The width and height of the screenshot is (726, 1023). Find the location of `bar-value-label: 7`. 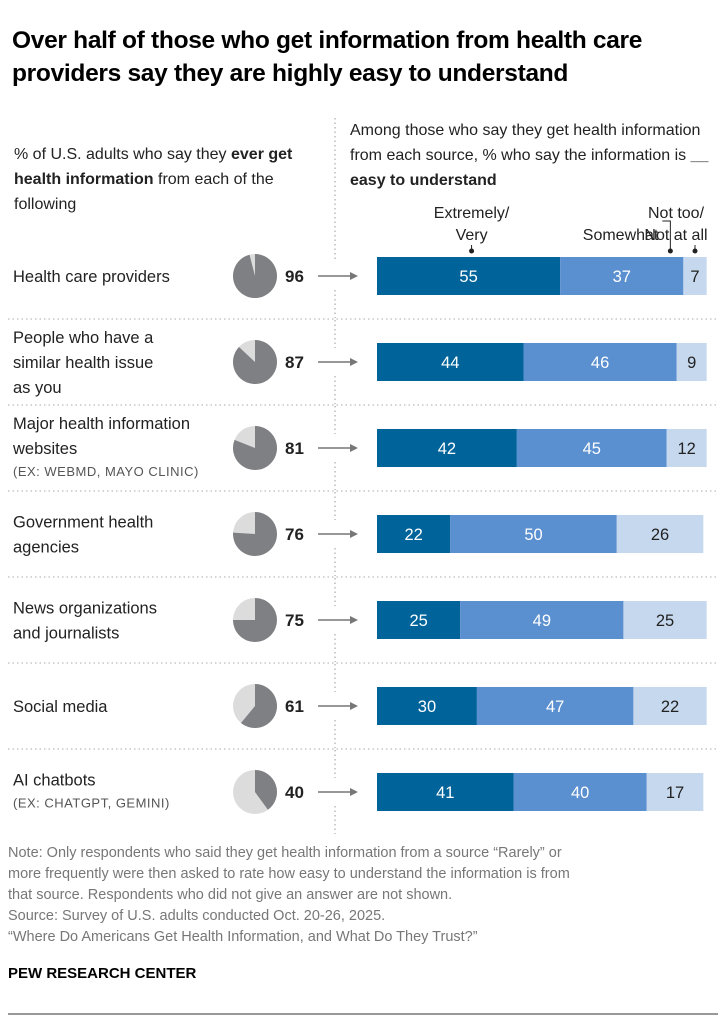

bar-value-label: 7 is located at coordinates (694, 277).